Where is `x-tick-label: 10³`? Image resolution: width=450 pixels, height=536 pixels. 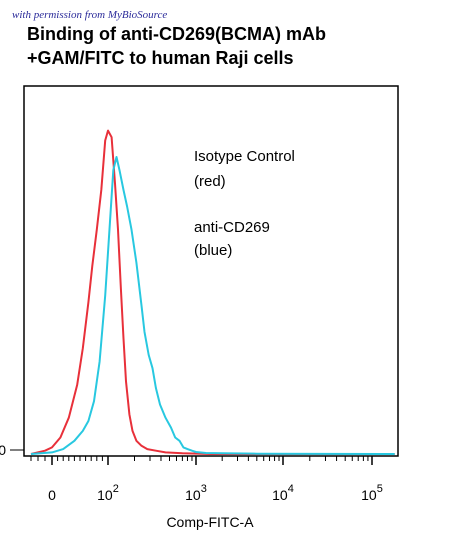
x-tick-label: 10³ is located at coordinates (196, 493).